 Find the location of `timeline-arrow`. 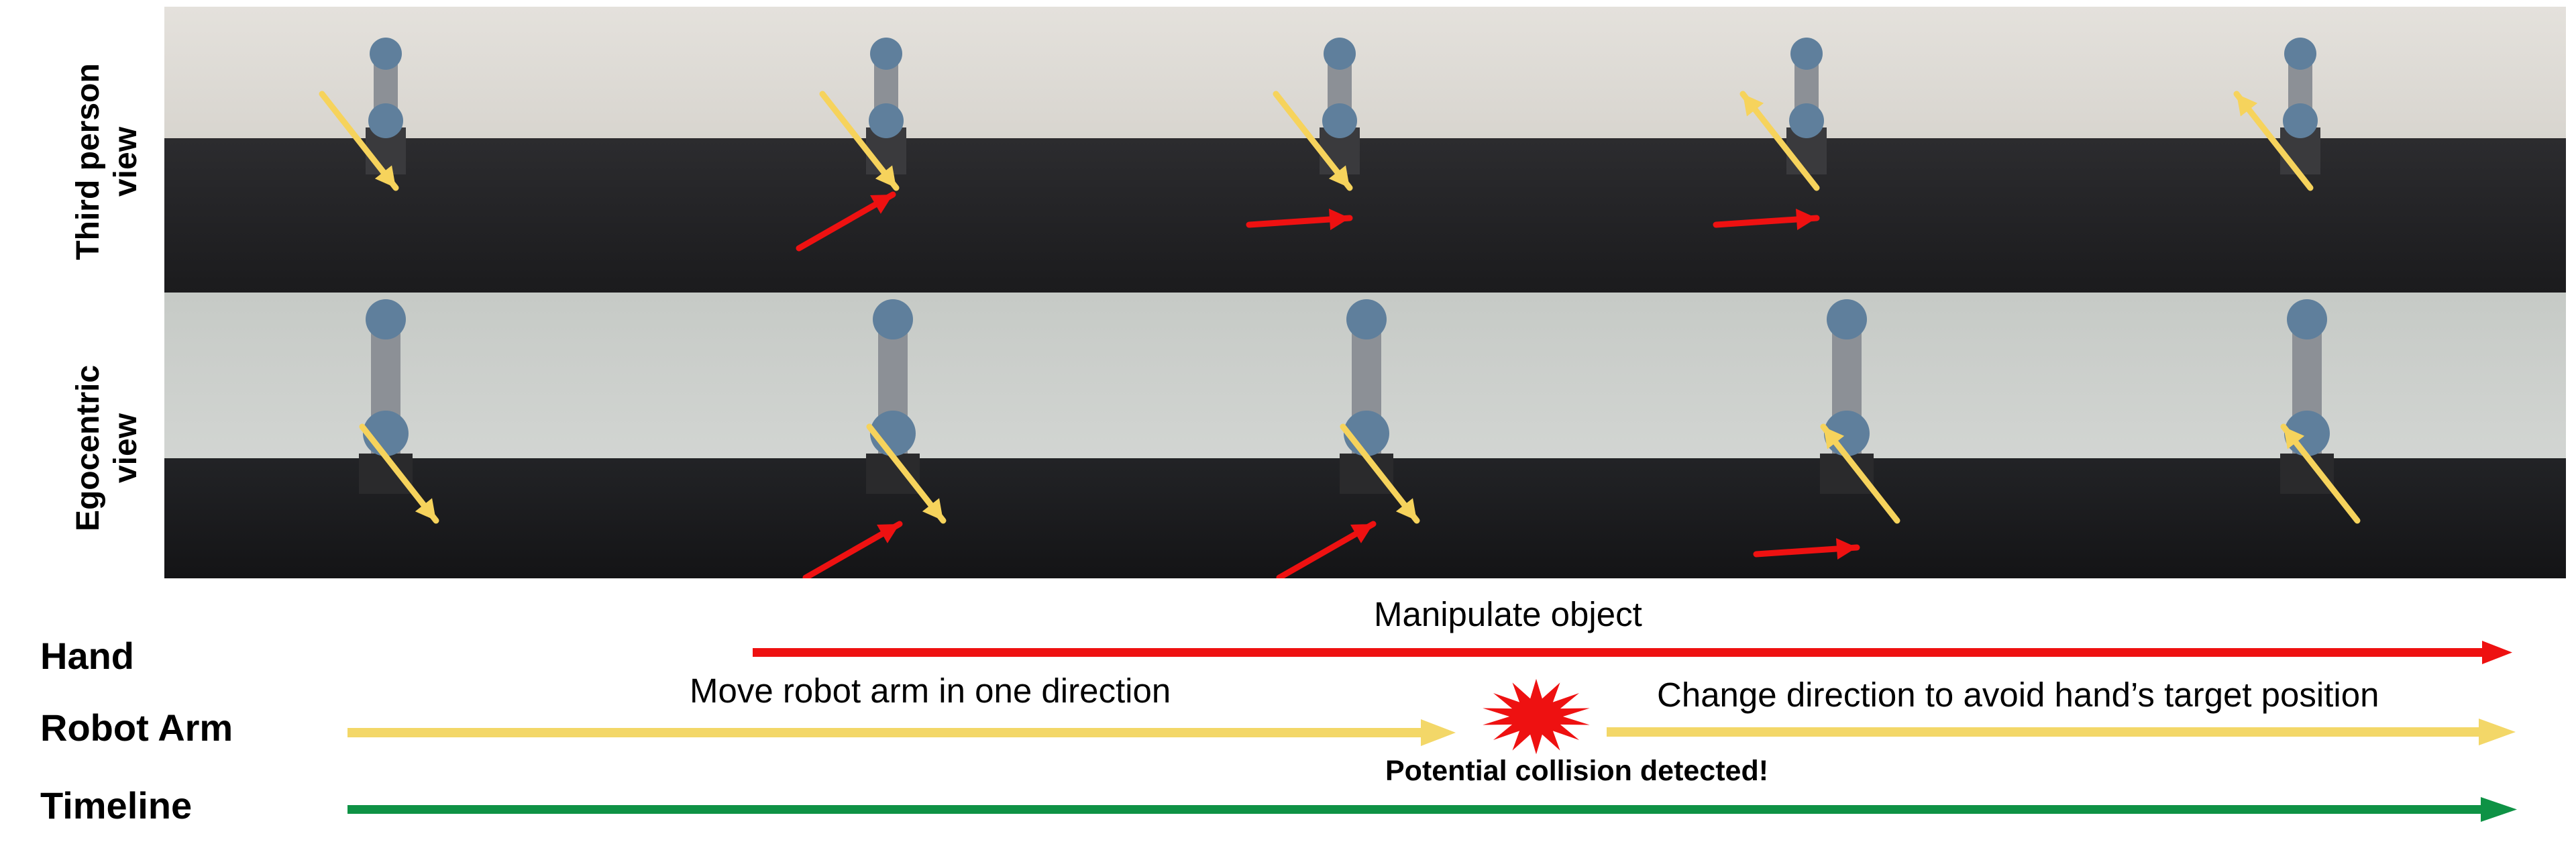

timeline-arrow is located at coordinates (1432, 809).